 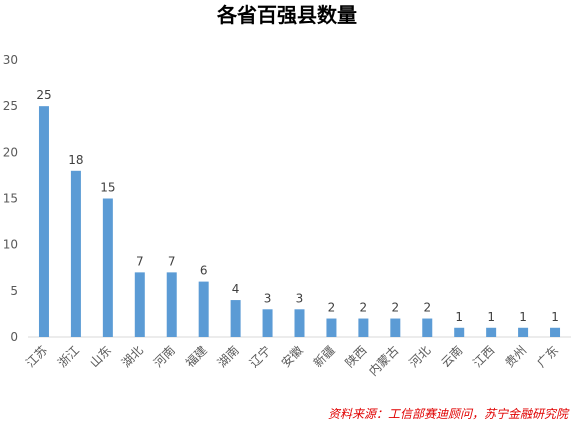 What do you see at coordinates (324, 357) in the screenshot?
I see `category-label: 新疆` at bounding box center [324, 357].